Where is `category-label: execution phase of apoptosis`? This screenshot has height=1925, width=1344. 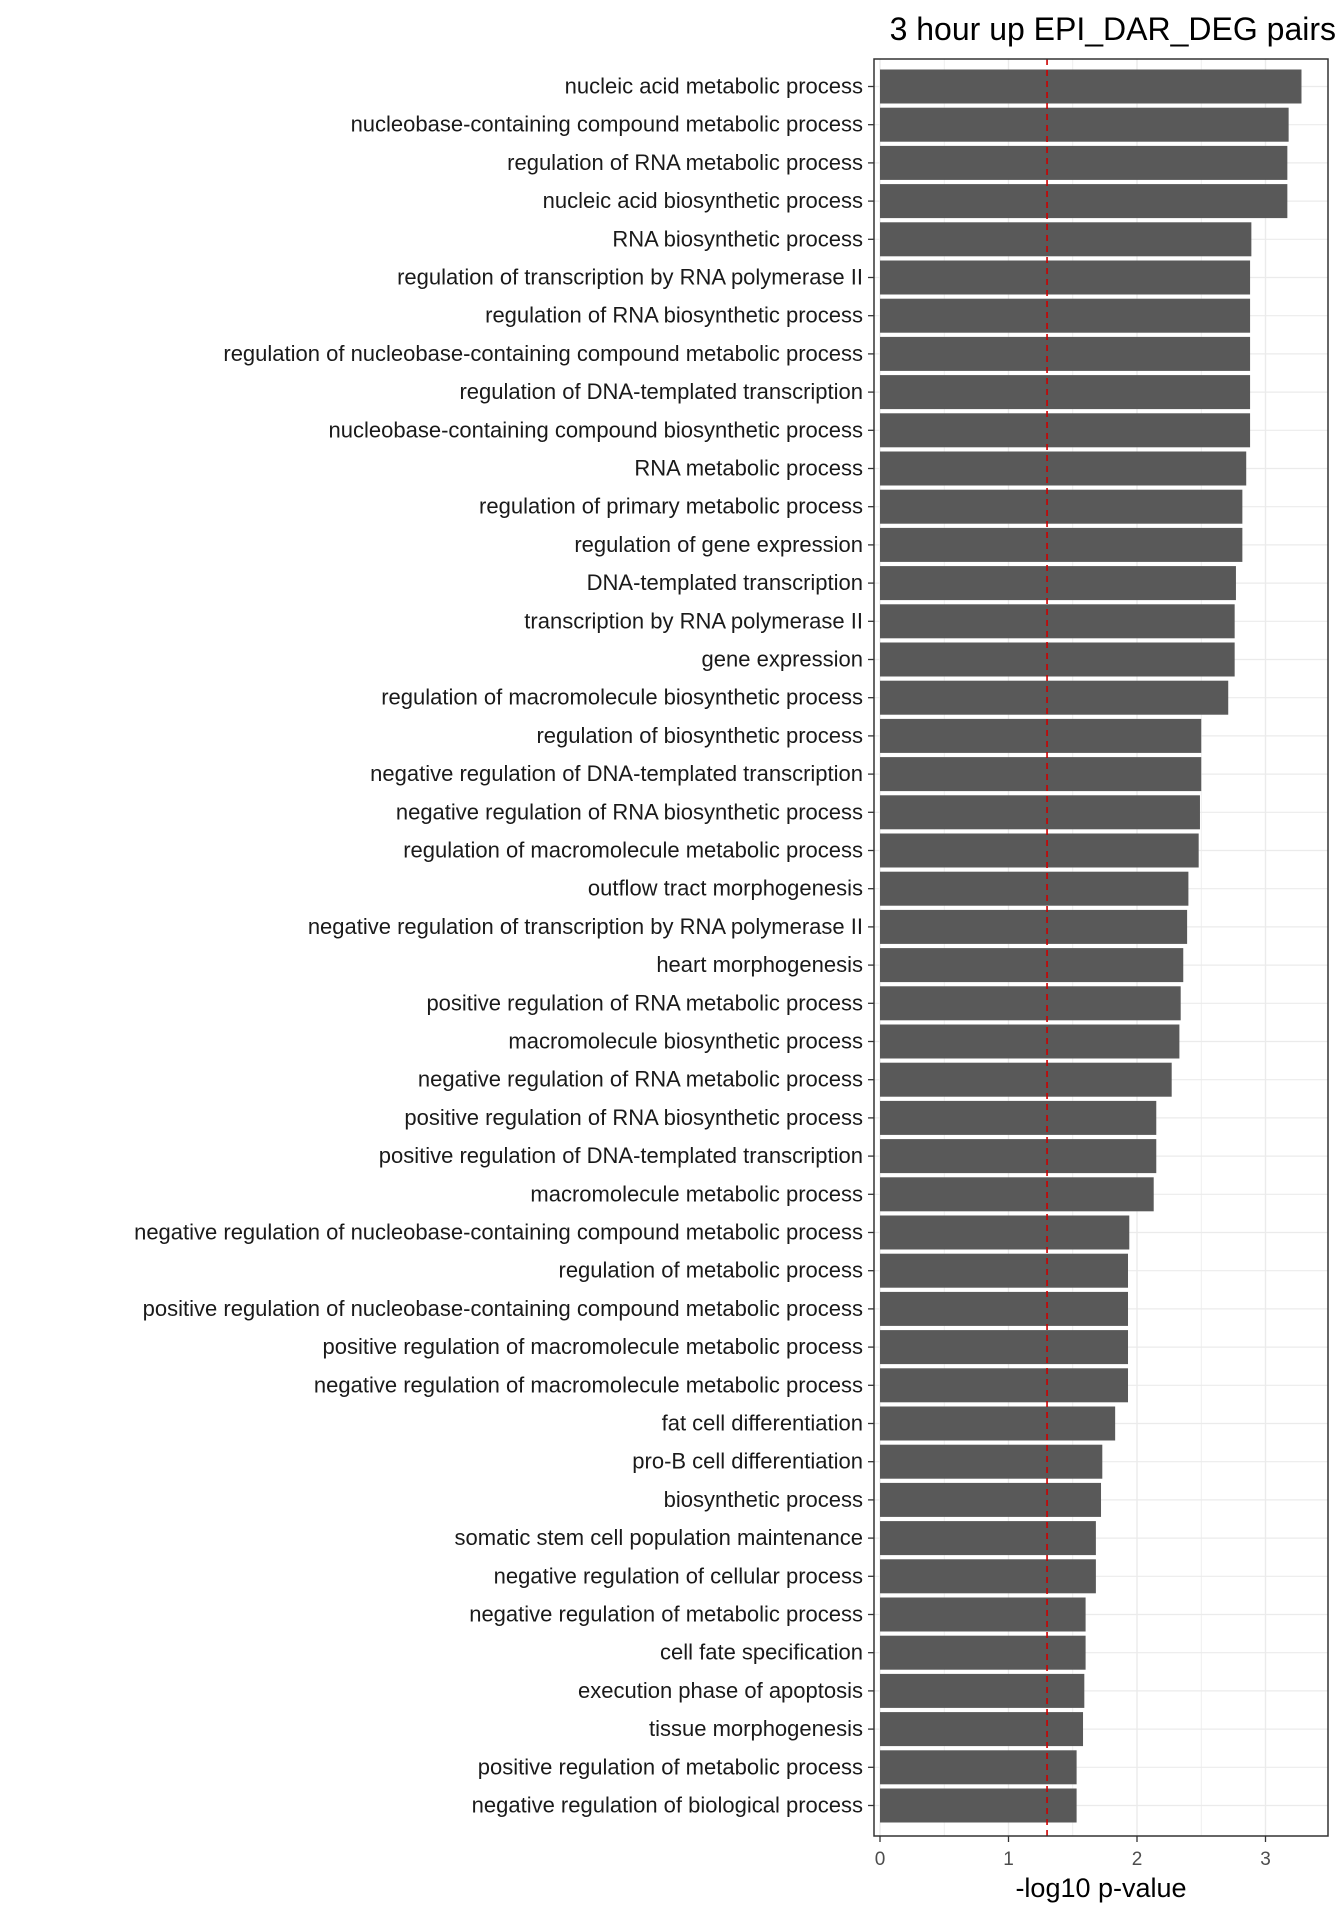
category-label: execution phase of apoptosis is located at coordinates (720, 1690).